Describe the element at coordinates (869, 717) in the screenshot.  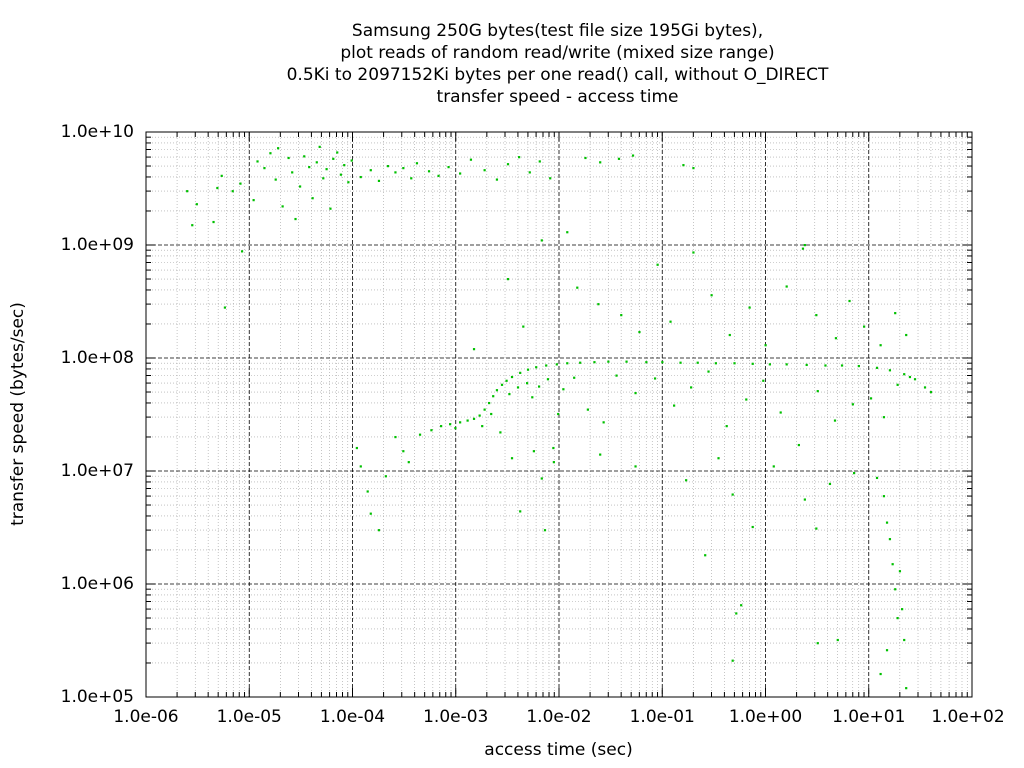
I see `x-tick-label: 1.0e+01` at that location.